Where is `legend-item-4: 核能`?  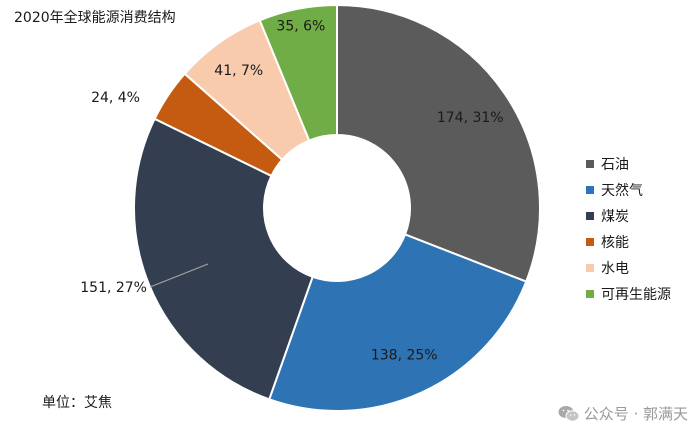
legend-item-4: 核能 is located at coordinates (628, 242).